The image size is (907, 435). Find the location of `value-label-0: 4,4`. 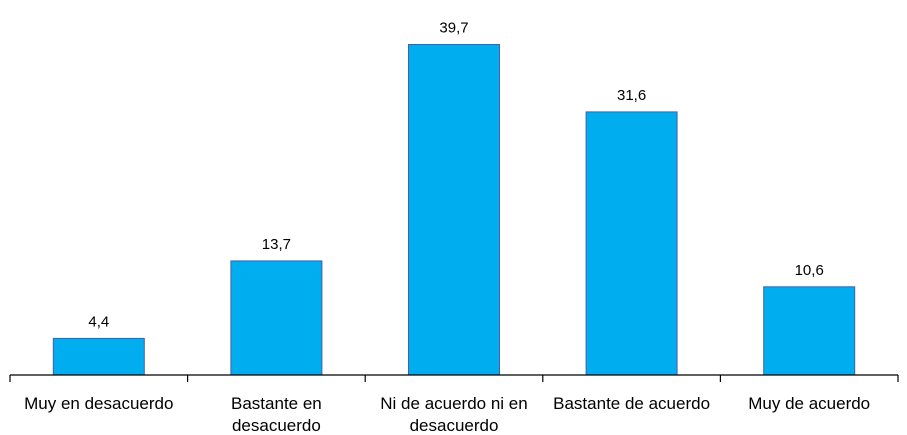

value-label-0: 4,4 is located at coordinates (98, 321).